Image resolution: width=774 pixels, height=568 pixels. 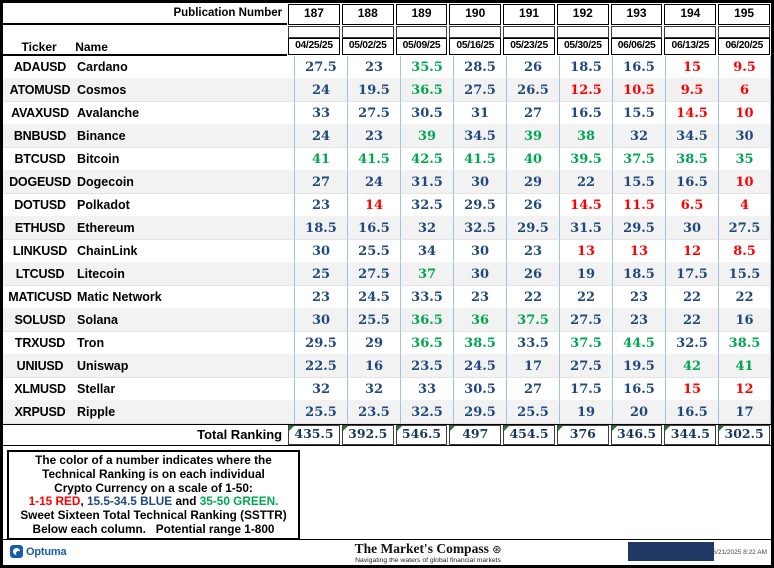 What do you see at coordinates (373, 297) in the screenshot?
I see `ranking-value-cell: 24.5` at bounding box center [373, 297].